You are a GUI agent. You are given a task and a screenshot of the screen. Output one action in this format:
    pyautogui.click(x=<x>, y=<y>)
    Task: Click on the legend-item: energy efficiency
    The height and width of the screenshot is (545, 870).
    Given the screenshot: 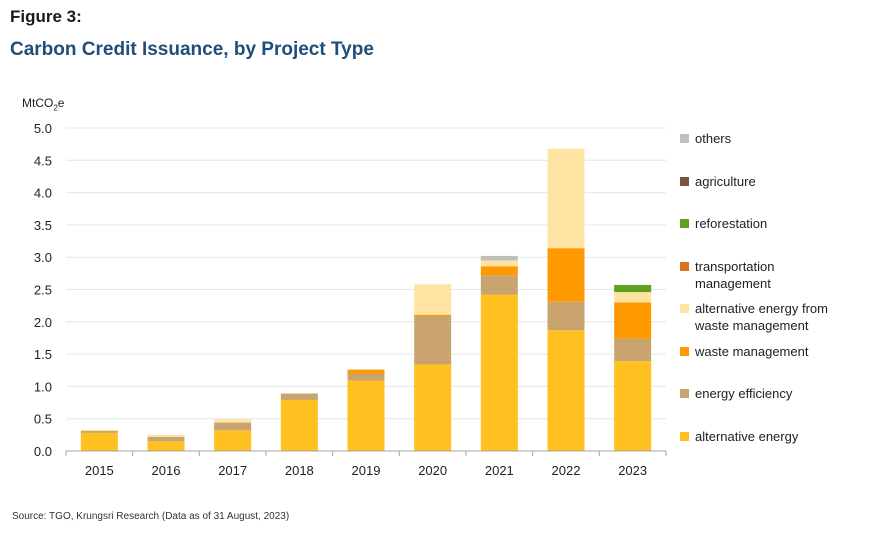 What is the action you would take?
    pyautogui.click(x=736, y=393)
    